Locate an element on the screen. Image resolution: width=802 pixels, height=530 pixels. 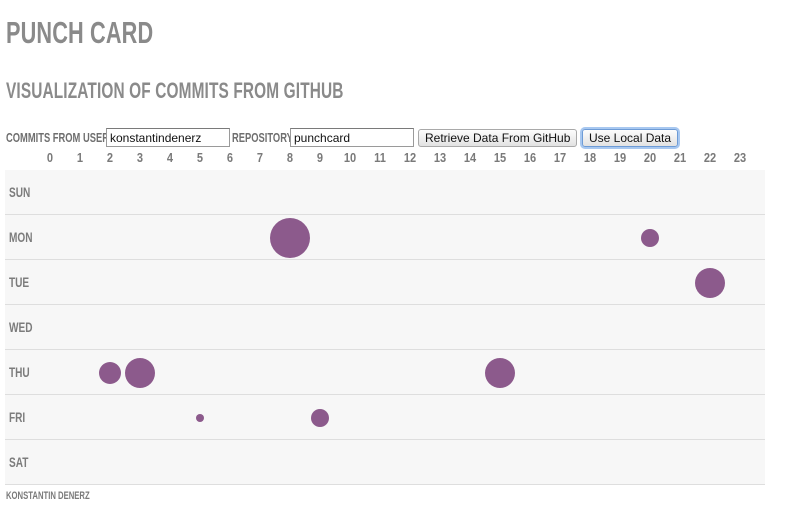
day-row-sat: SAT is located at coordinates (385, 462).